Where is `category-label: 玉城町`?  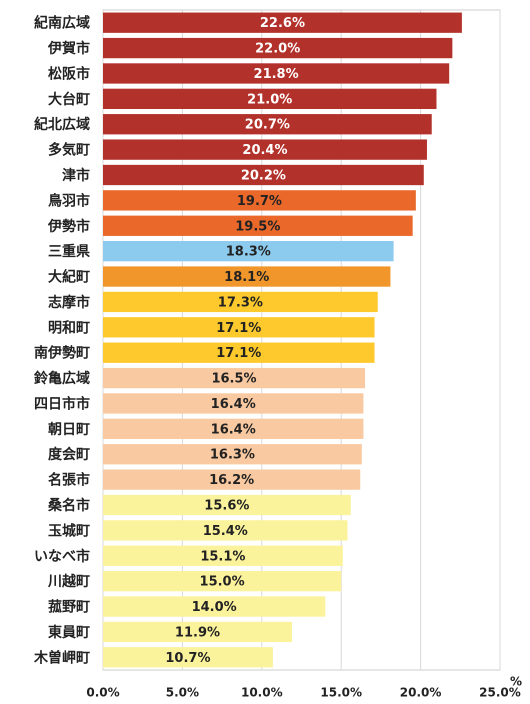
category-label: 玉城町 is located at coordinates (69, 530).